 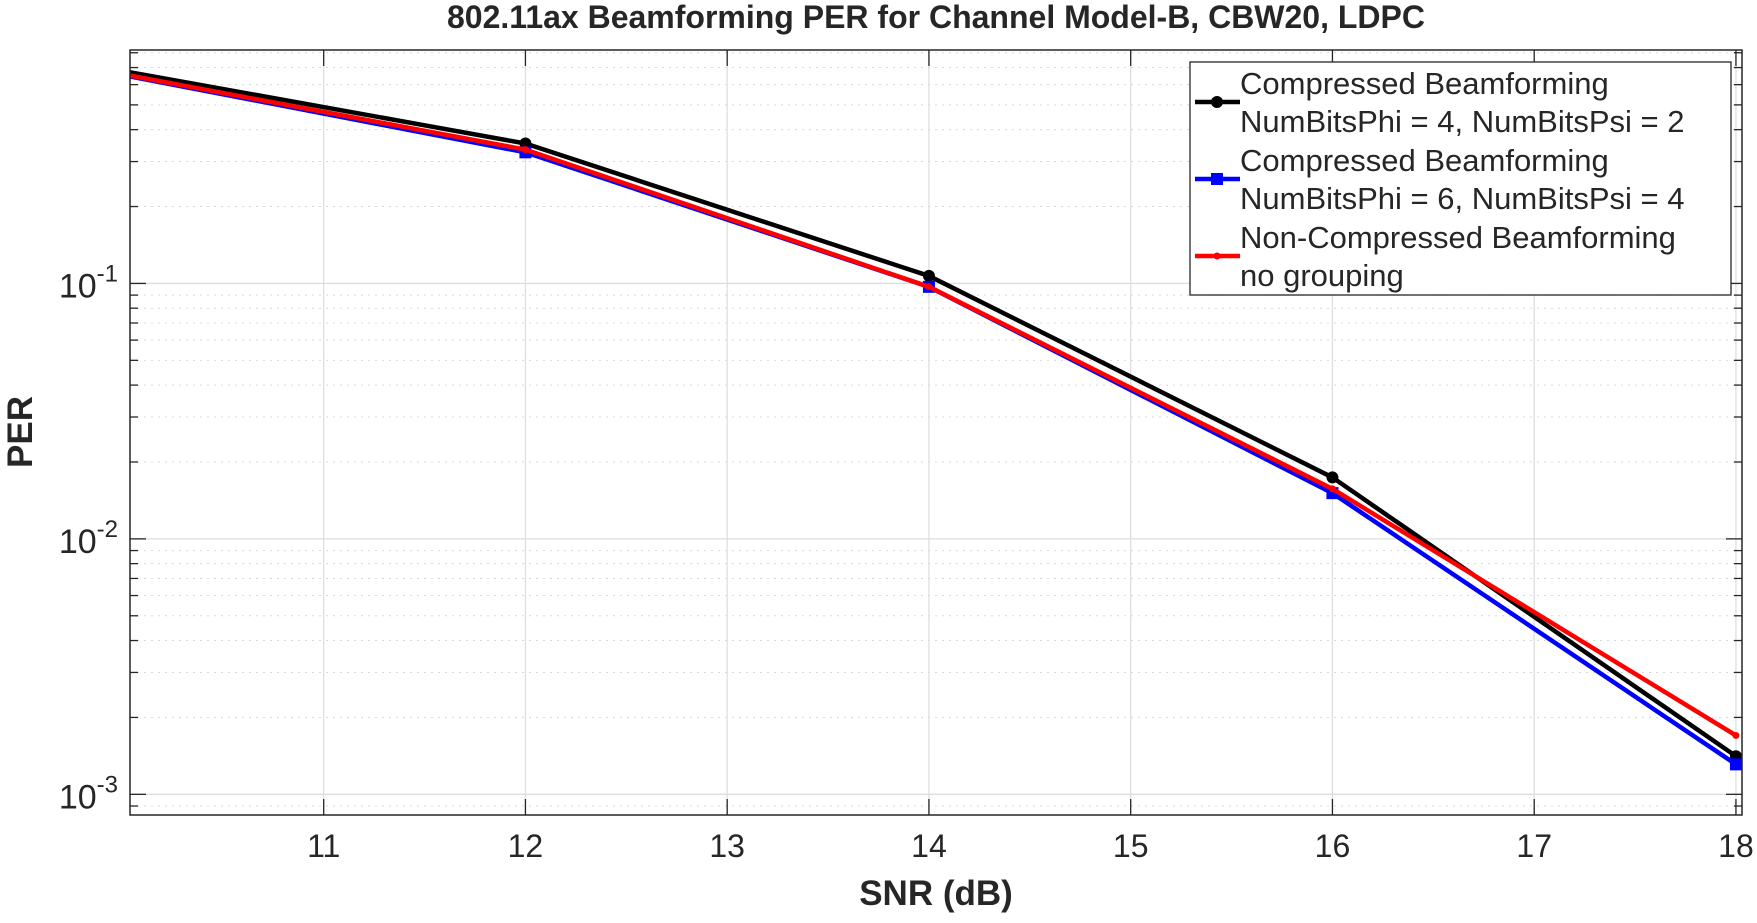 What do you see at coordinates (1736, 846) in the screenshot?
I see `x-tick-label: 18` at bounding box center [1736, 846].